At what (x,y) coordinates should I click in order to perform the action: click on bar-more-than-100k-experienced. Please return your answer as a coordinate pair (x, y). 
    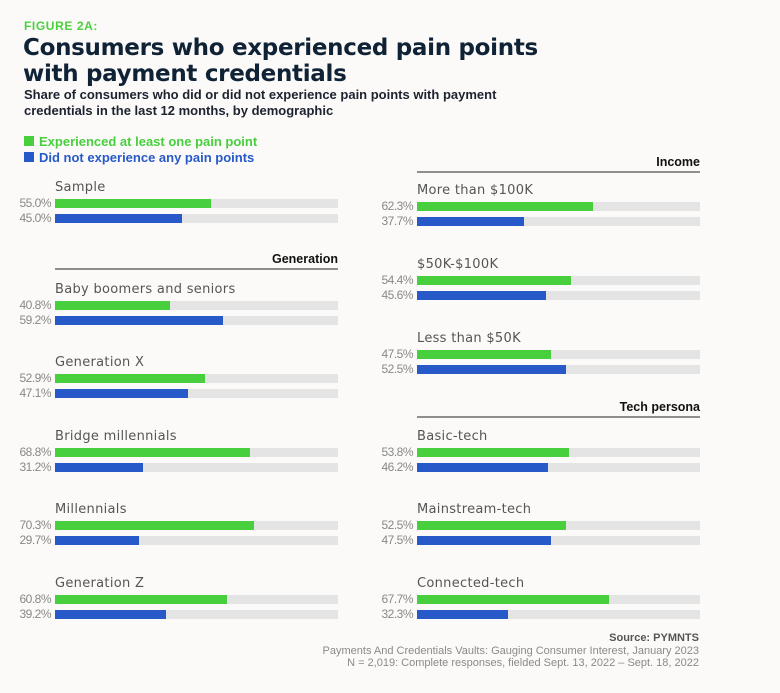
    Looking at the image, I should click on (505, 206).